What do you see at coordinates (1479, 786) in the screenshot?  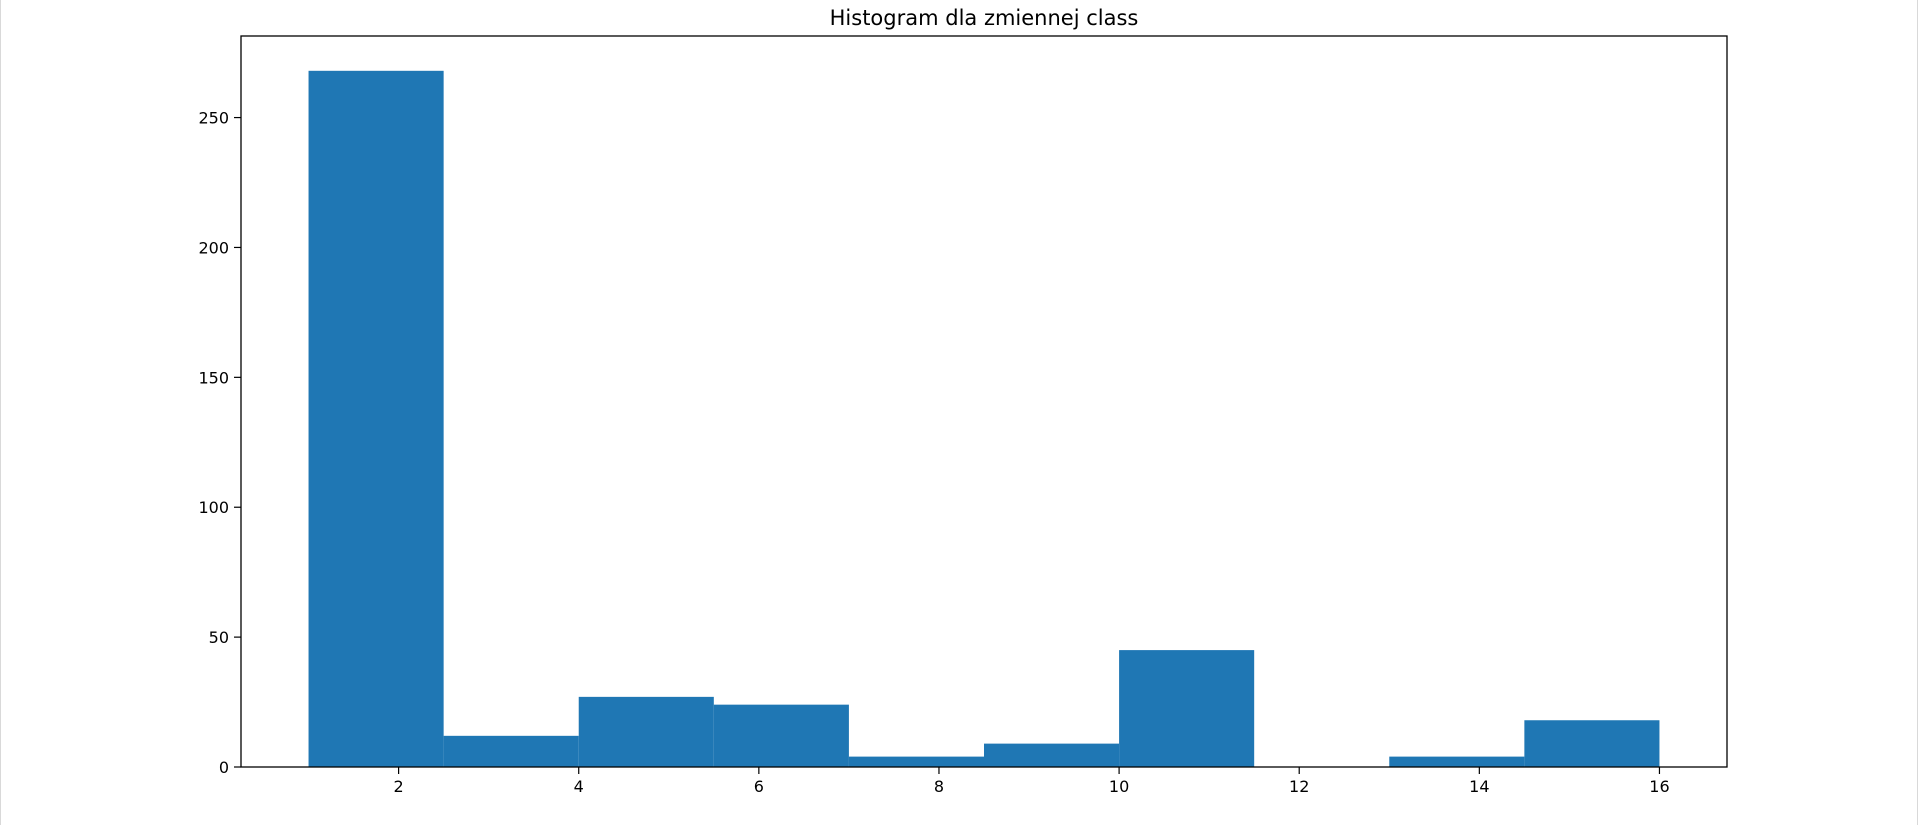 I see `x-tick-label: 14` at bounding box center [1479, 786].